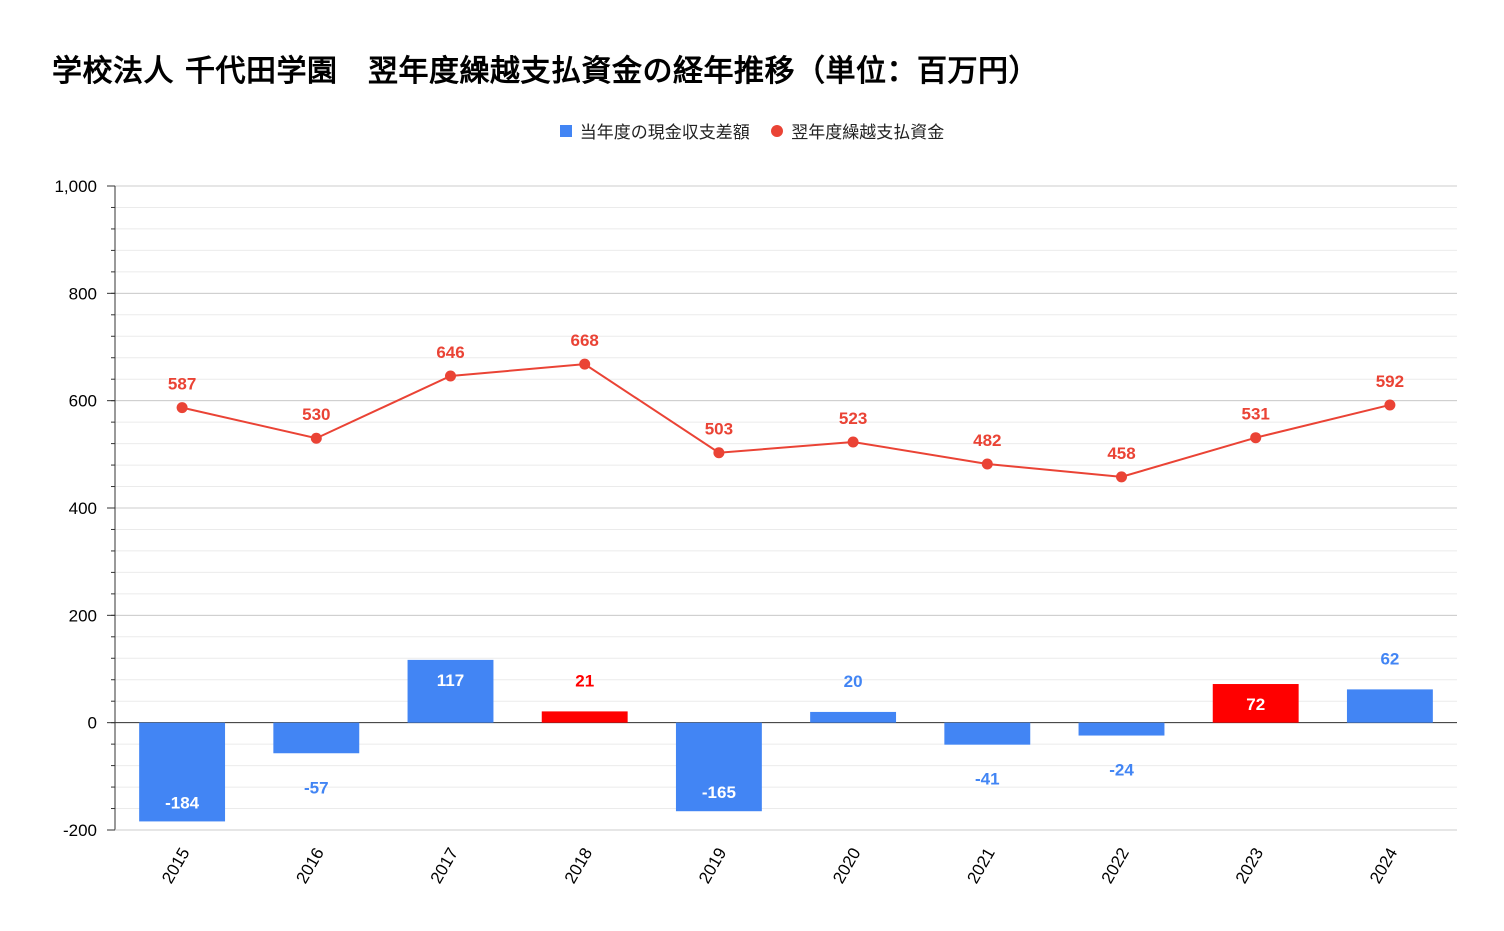  I want to click on legend-item-carryover-funds: 翌年度繰越支払資金, so click(857, 130).